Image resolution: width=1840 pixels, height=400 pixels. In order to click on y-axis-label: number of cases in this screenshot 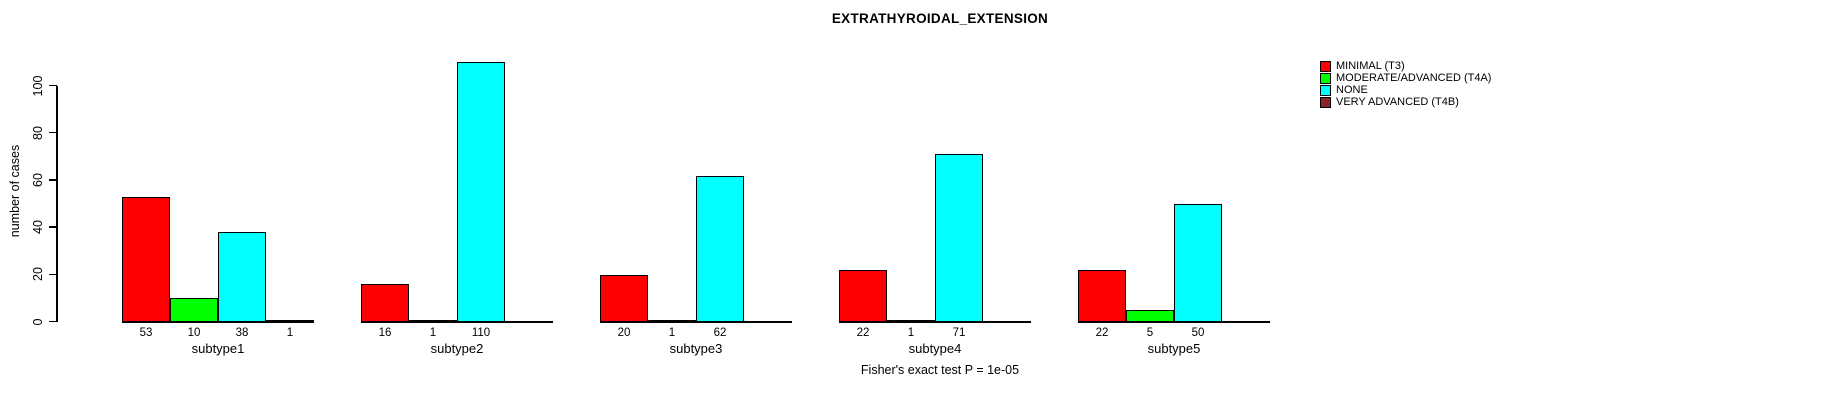, I will do `click(15, 191)`.